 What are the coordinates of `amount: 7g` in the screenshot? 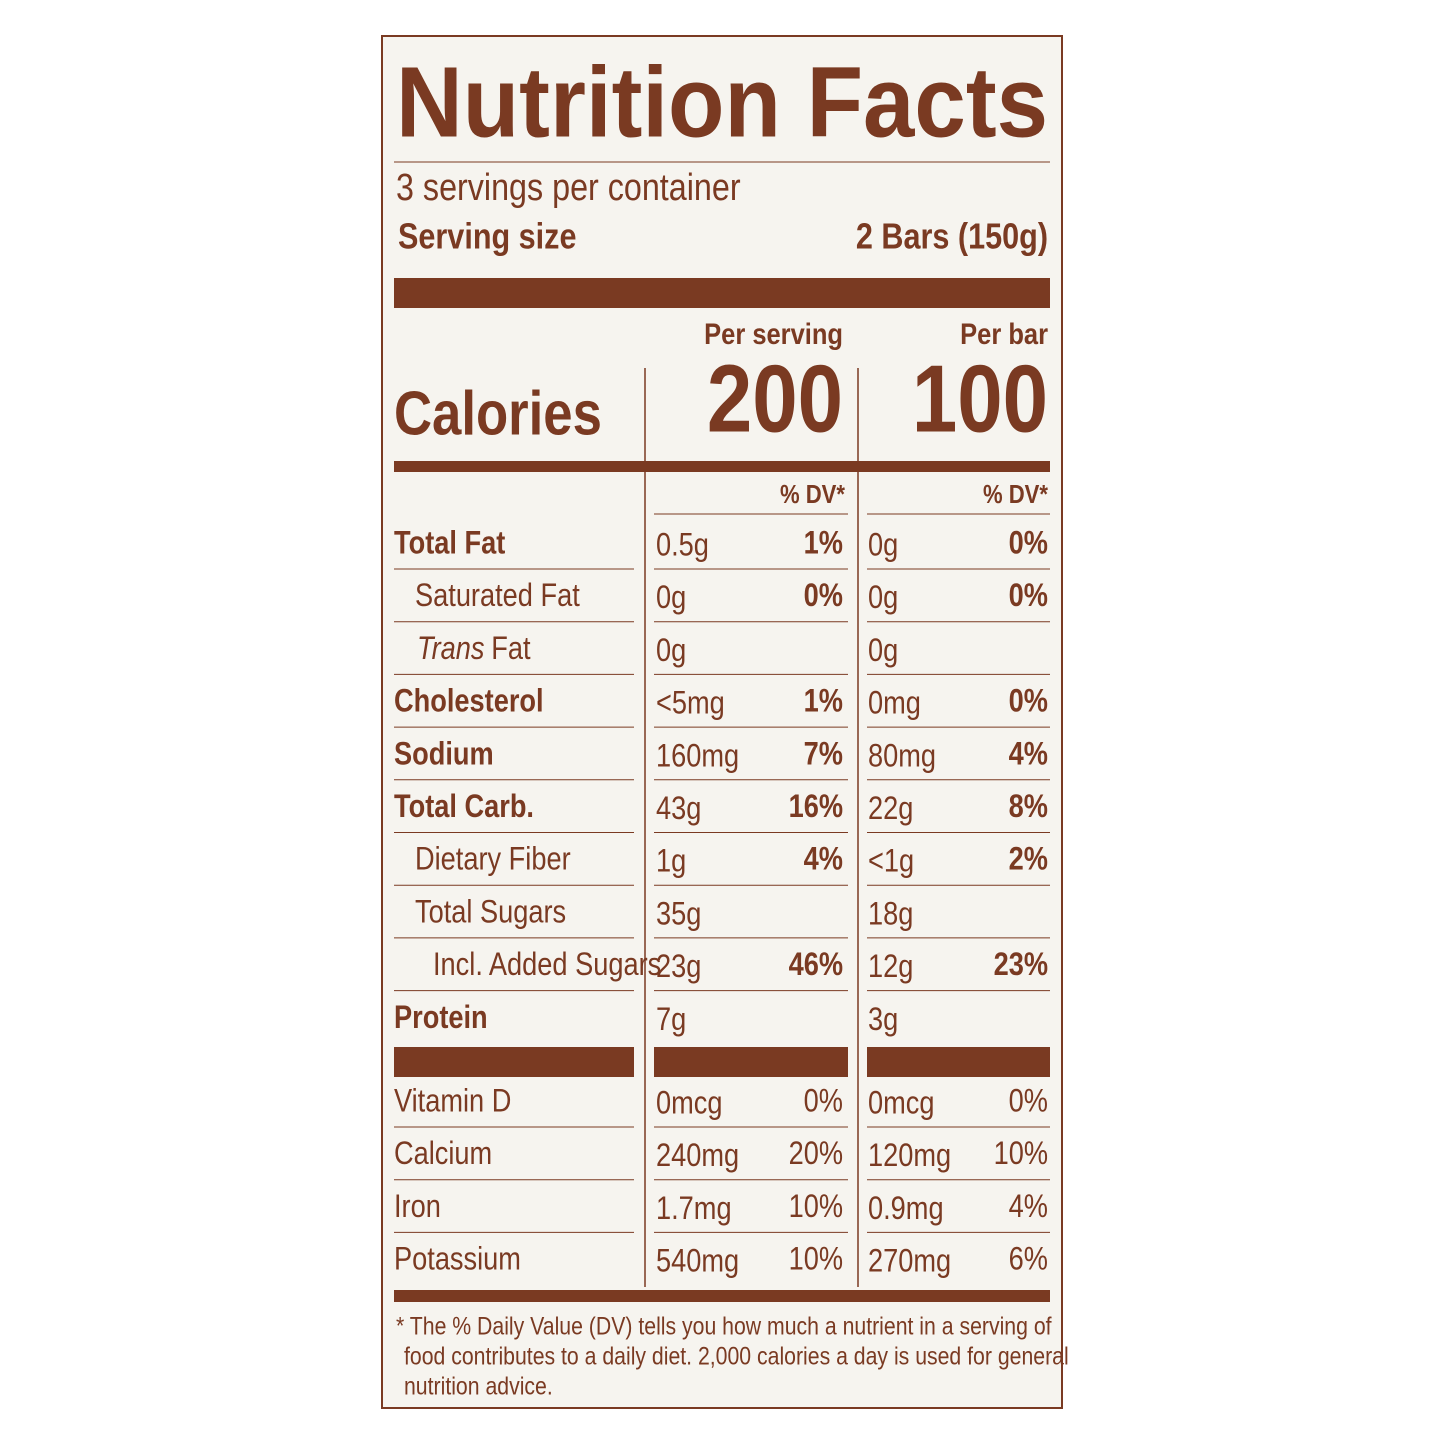 It's located at (671, 1020).